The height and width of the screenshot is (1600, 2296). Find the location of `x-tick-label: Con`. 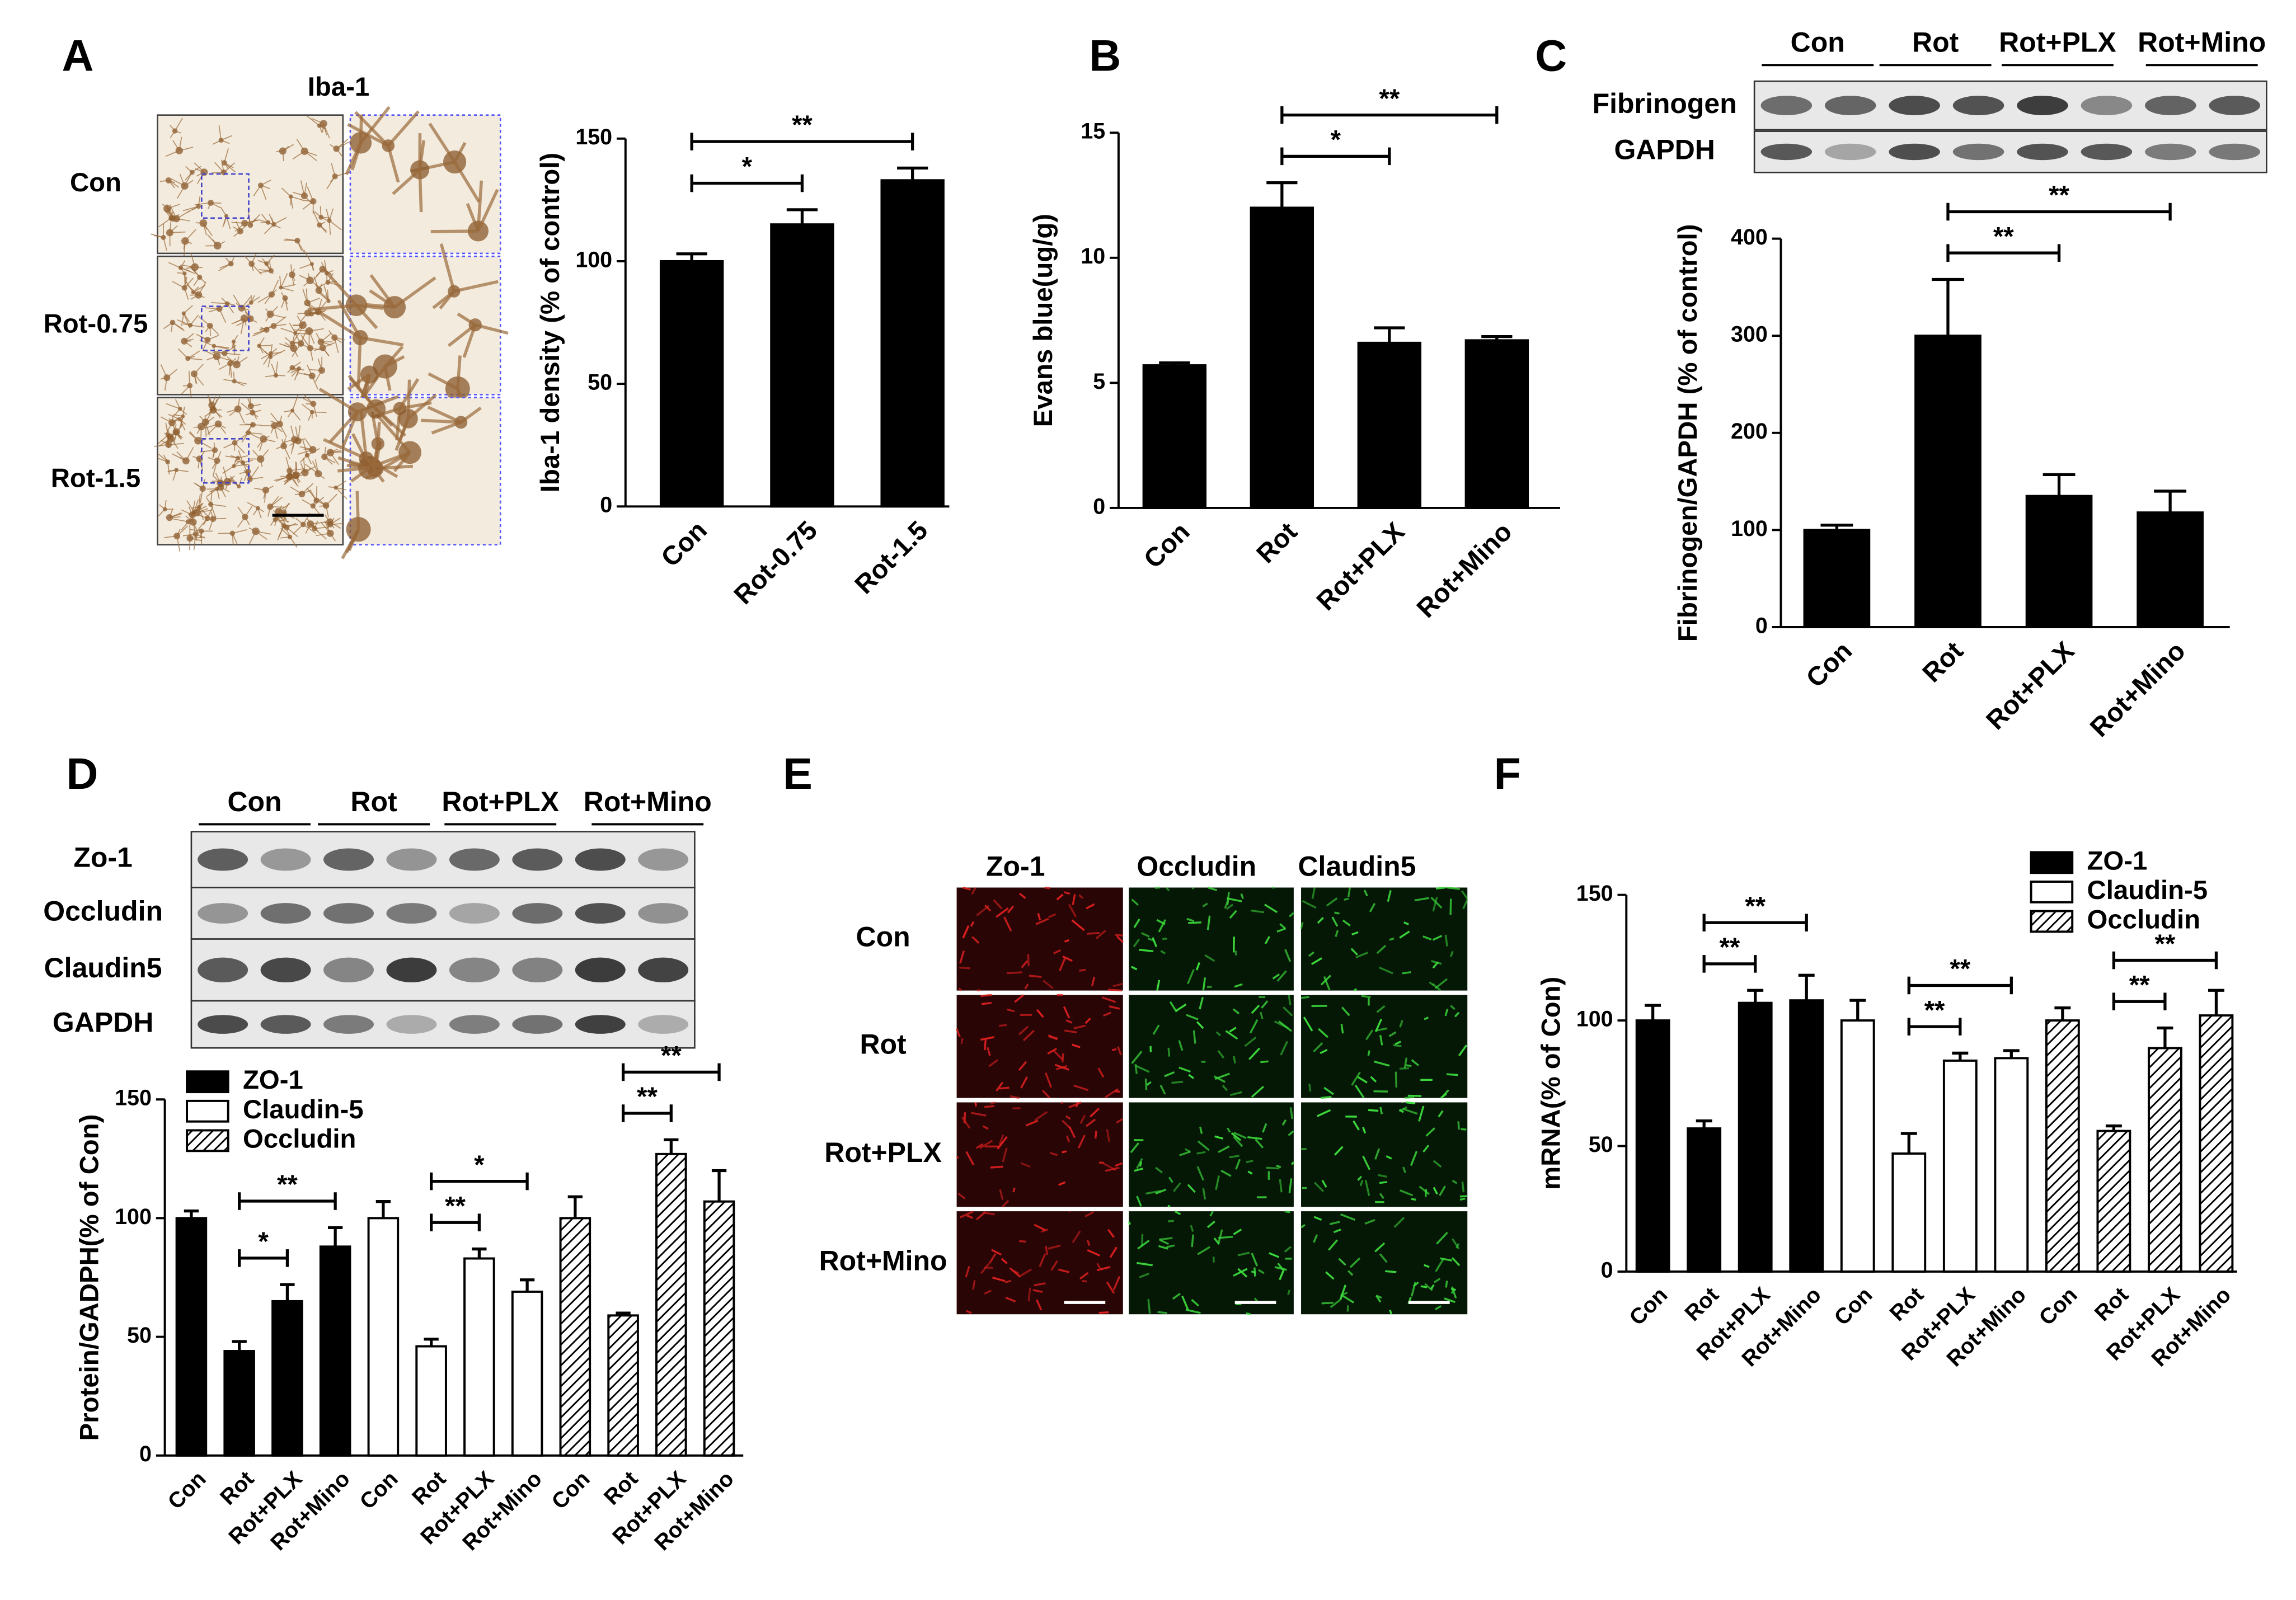

x-tick-label: Con is located at coordinates (684, 544).